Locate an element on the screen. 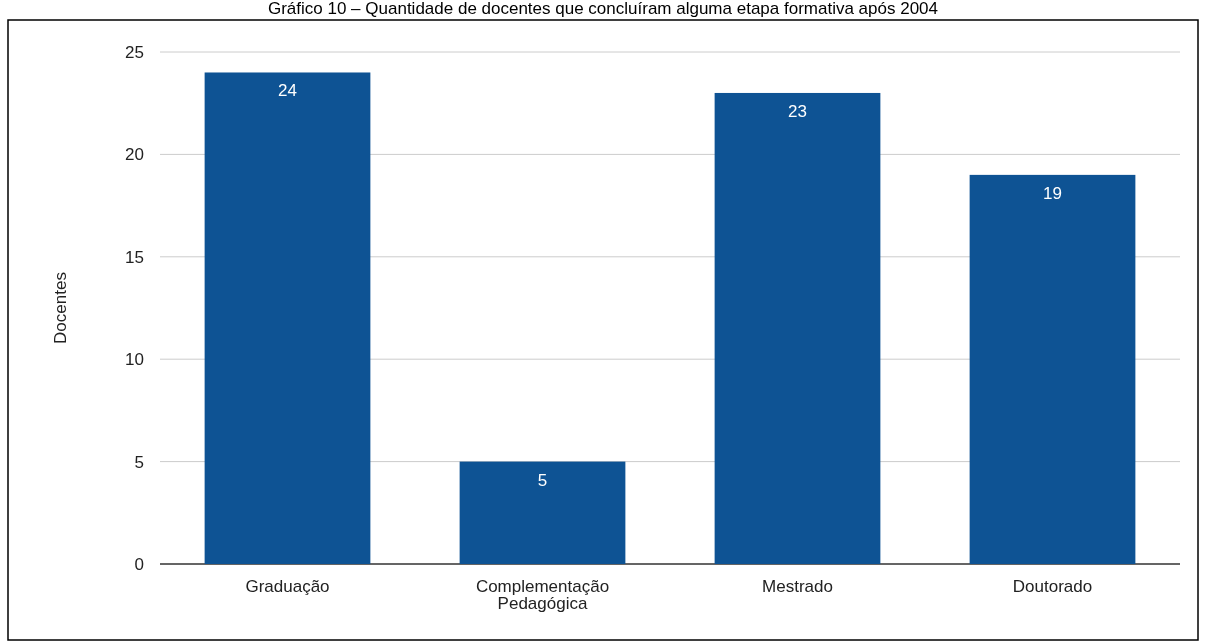  x-tick-label: Doutorado is located at coordinates (1052, 586).